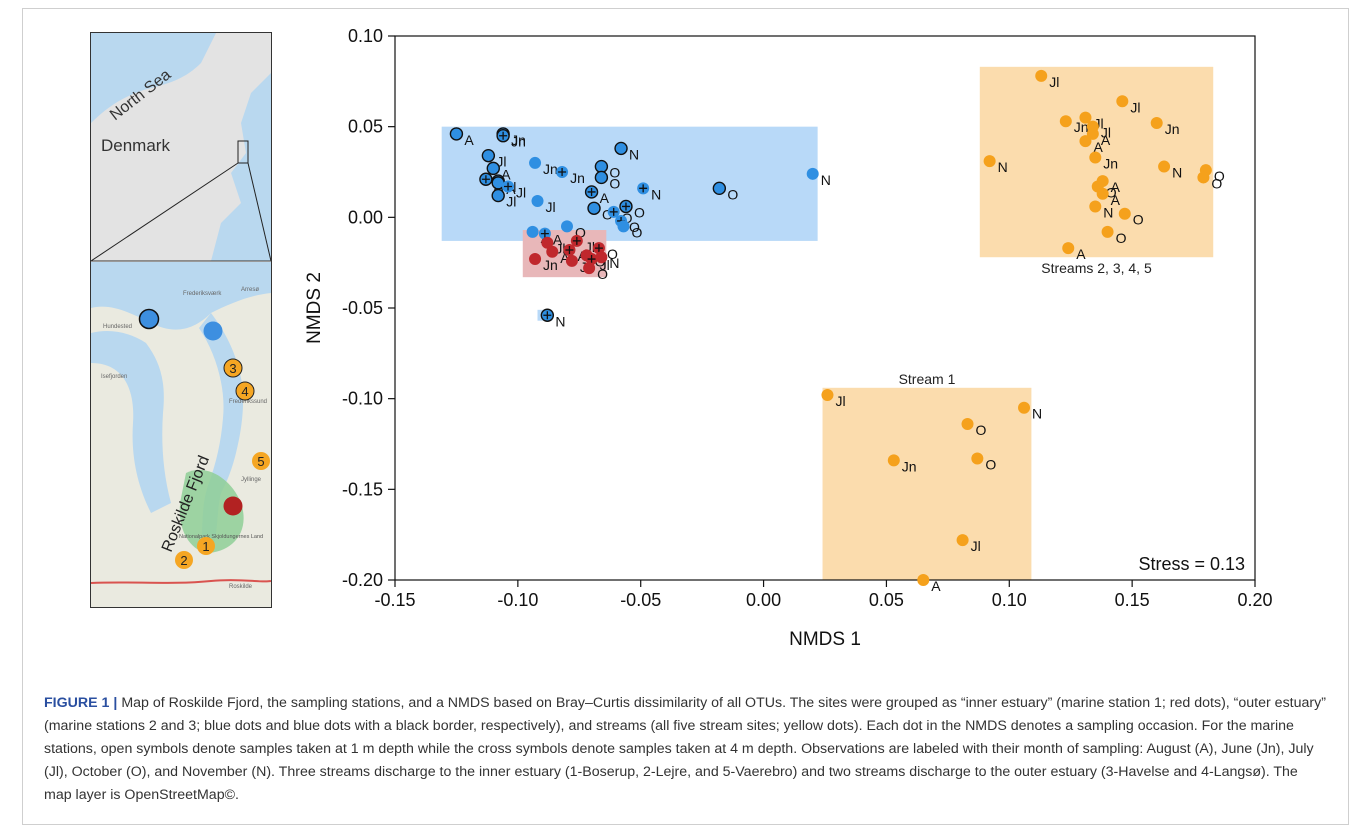 Image resolution: width=1355 pixels, height=835 pixels. What do you see at coordinates (117, 327) in the screenshot?
I see `town-hundested: Hundested` at bounding box center [117, 327].